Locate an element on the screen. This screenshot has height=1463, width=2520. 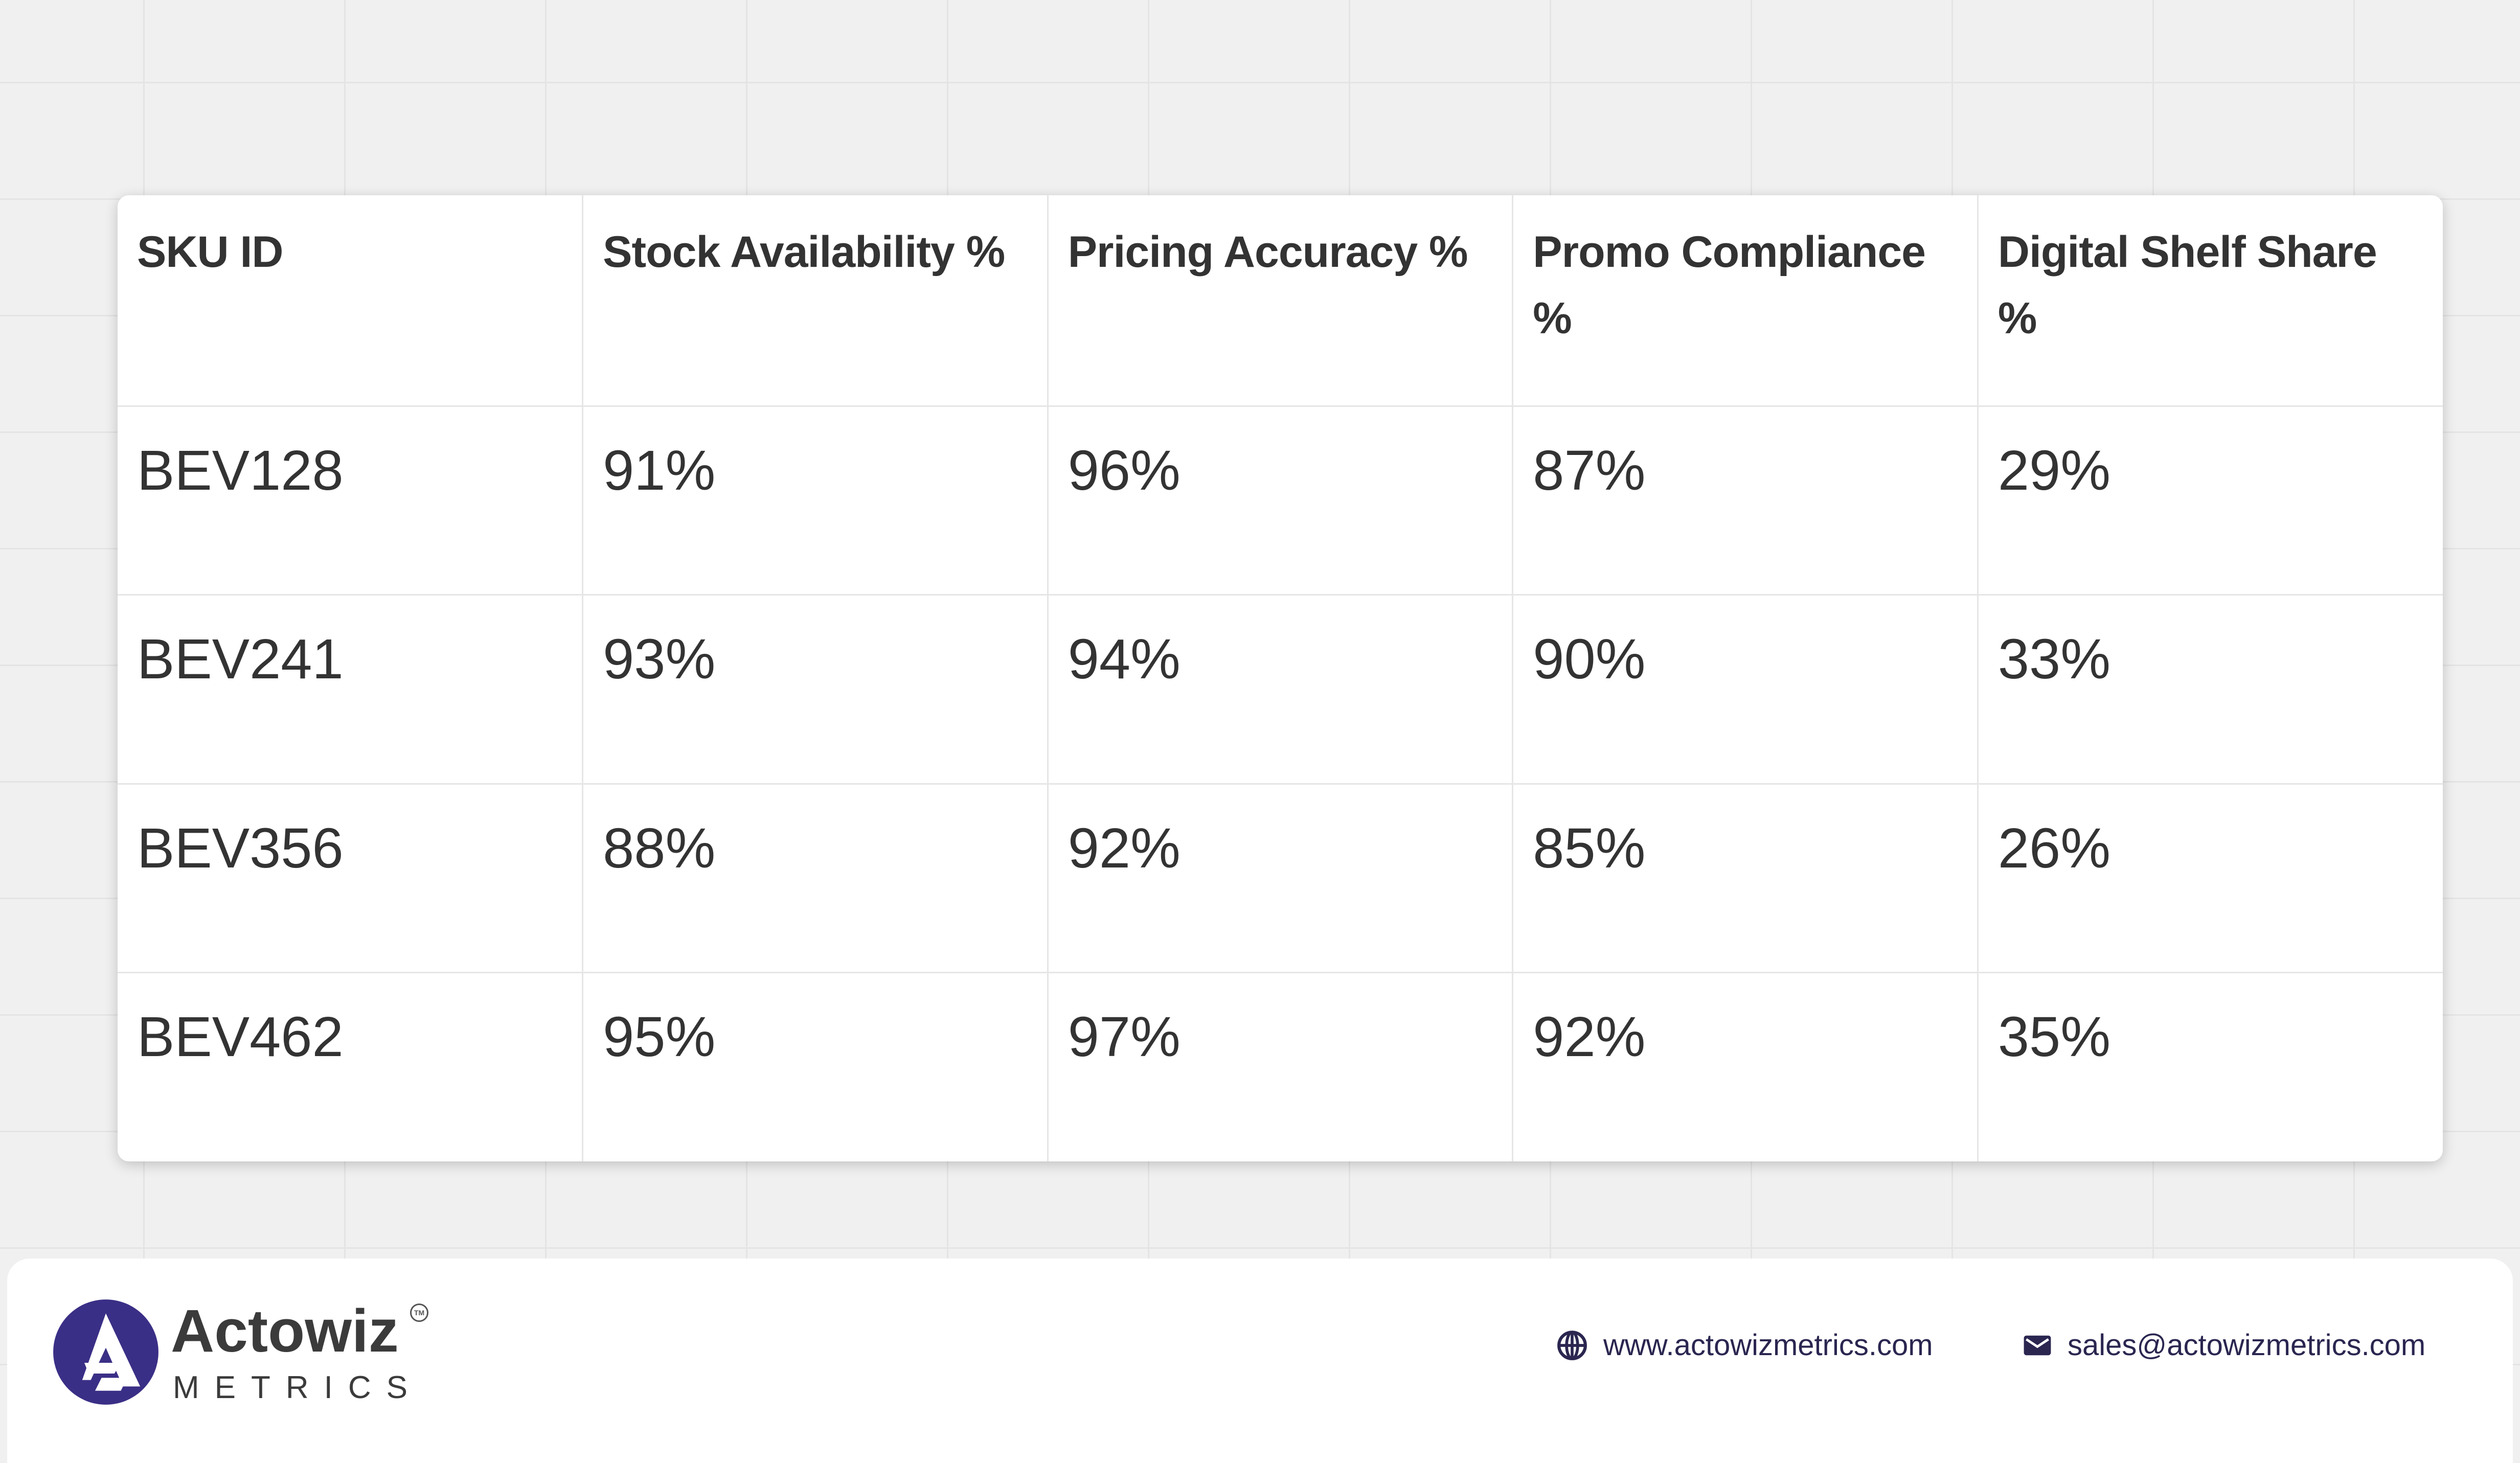
cell-sku-id: BEV462 is located at coordinates (351, 1066).